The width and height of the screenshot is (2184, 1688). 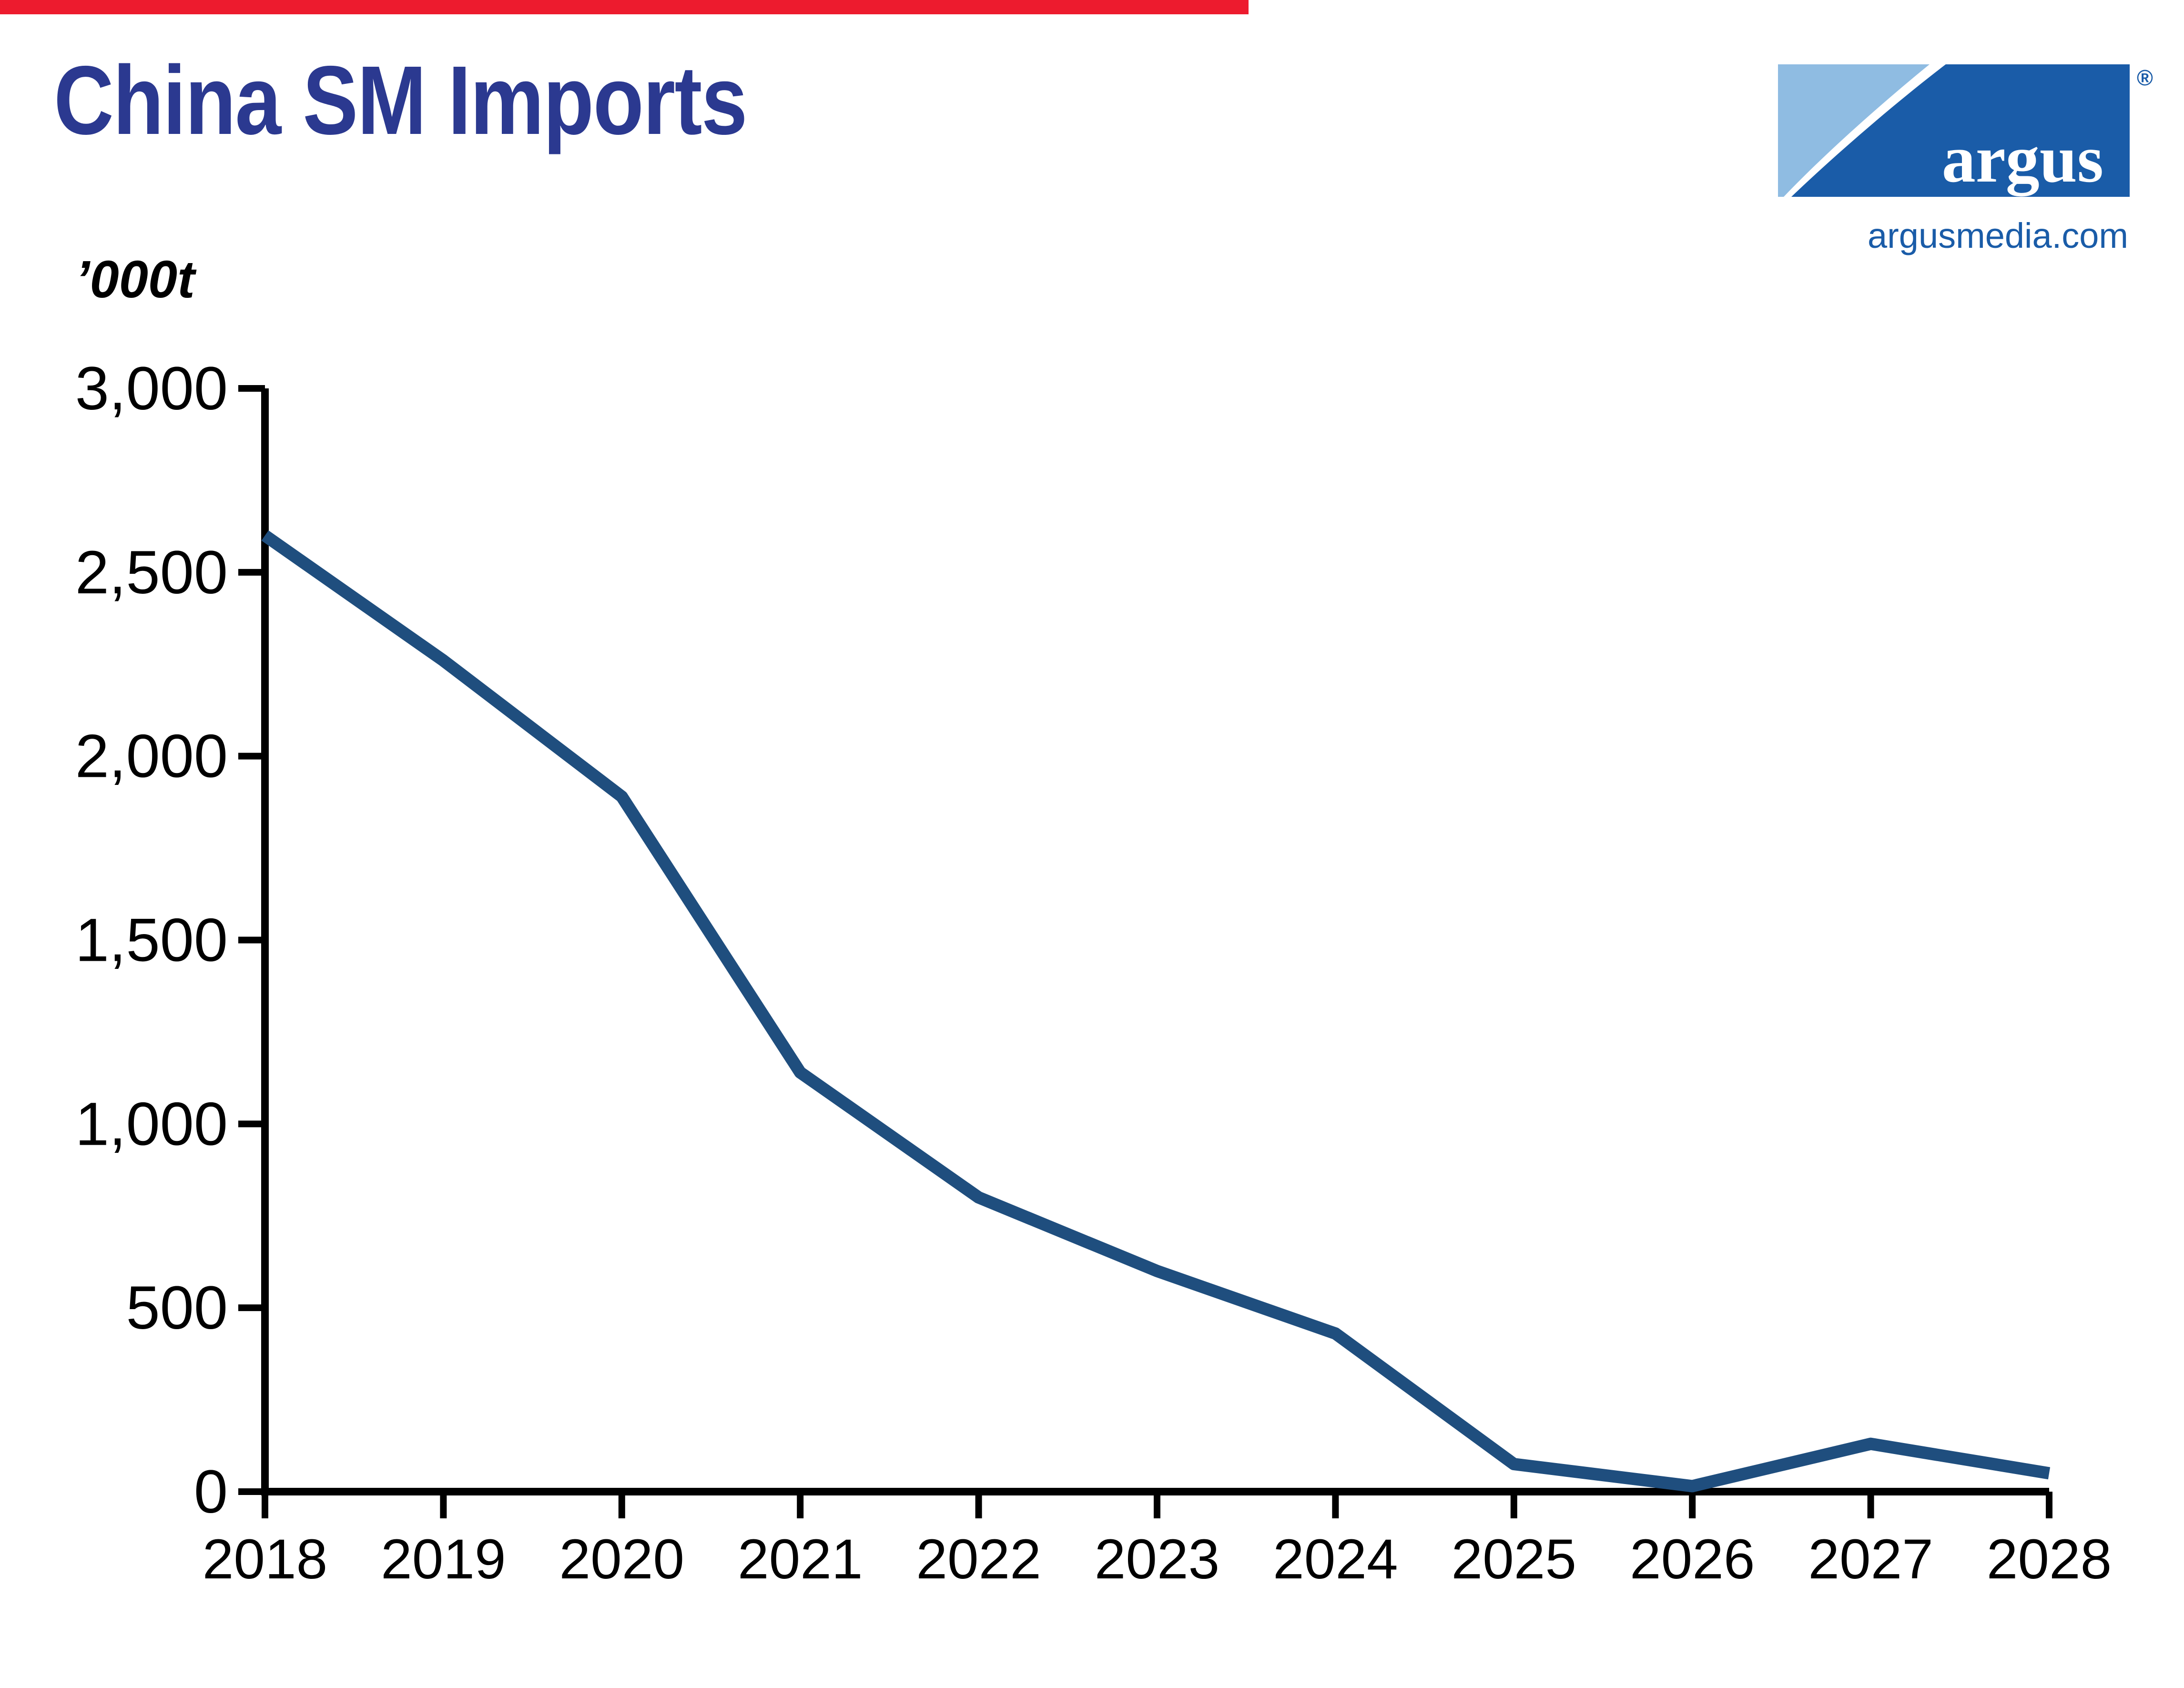 What do you see at coordinates (979, 1560) in the screenshot?
I see `x-tick-label: 2022` at bounding box center [979, 1560].